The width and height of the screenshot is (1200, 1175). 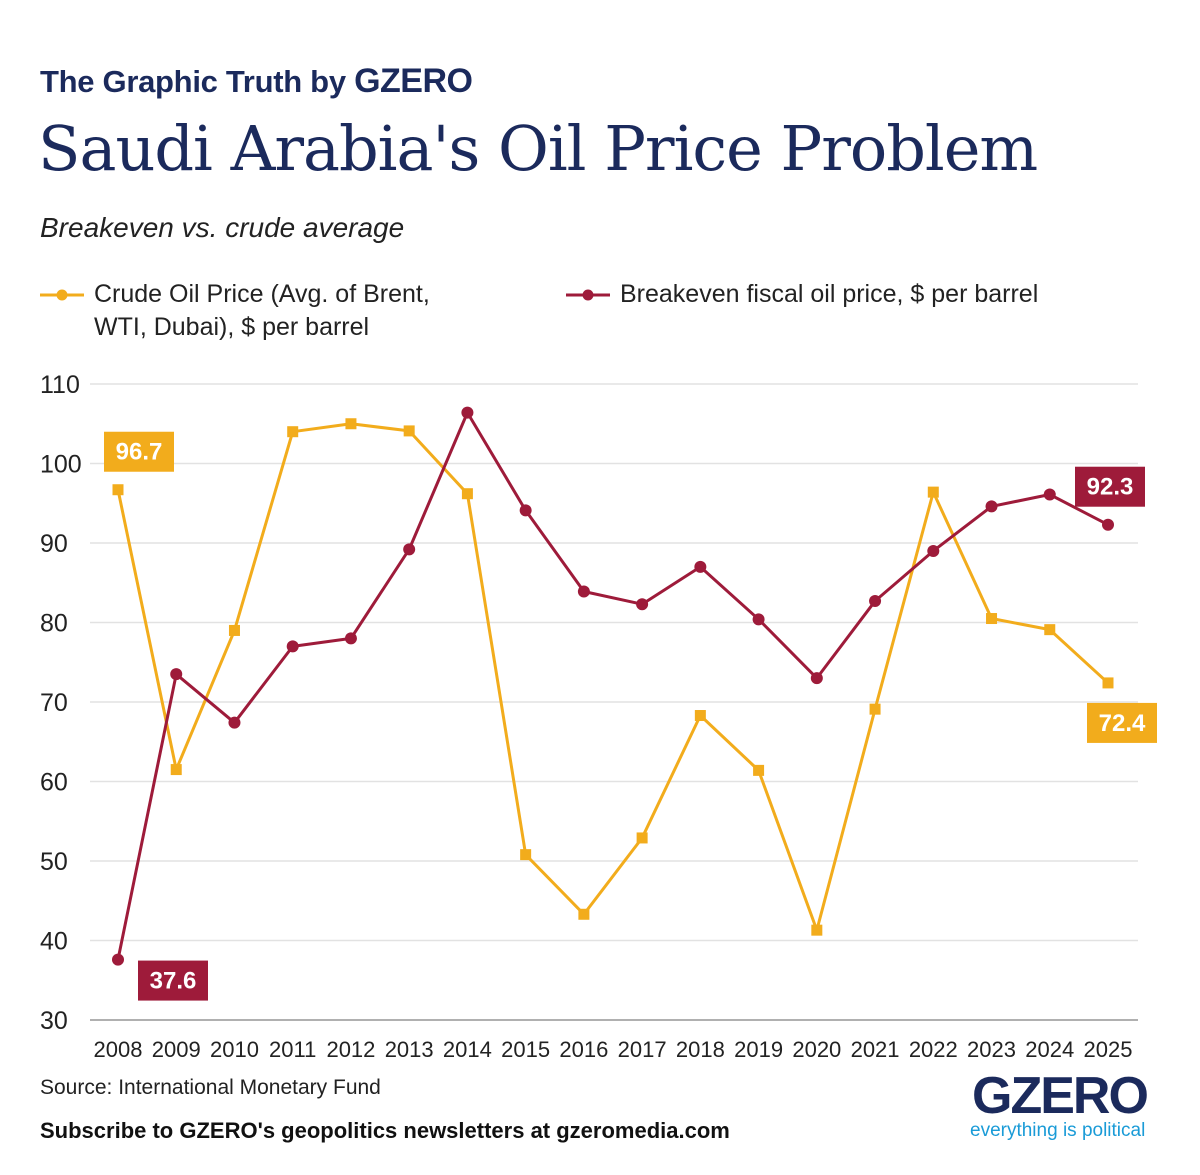 I want to click on logo-word: GZERO, so click(x=1060, y=1096).